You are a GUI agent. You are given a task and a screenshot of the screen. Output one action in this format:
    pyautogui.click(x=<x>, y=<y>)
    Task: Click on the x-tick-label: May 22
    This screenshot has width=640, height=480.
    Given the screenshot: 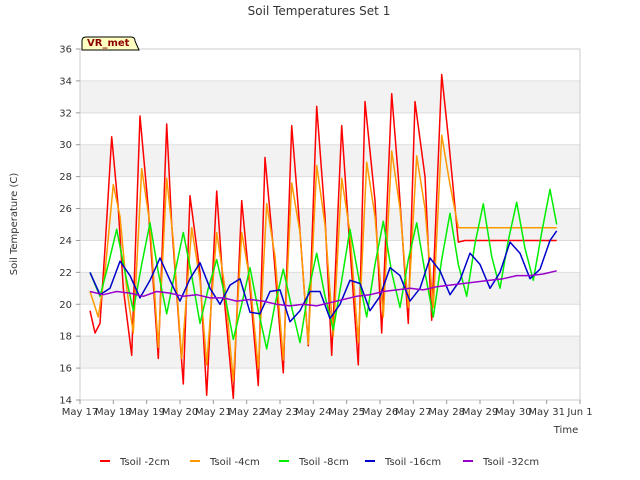 What is the action you would take?
    pyautogui.click(x=246, y=412)
    